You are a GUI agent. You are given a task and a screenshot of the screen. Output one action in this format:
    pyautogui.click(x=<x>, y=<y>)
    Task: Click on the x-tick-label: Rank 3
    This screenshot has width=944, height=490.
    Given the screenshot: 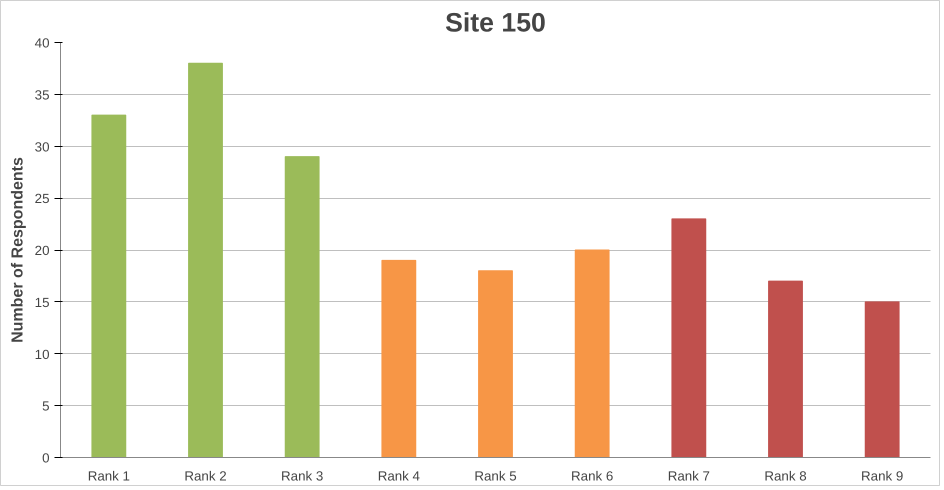 What is the action you would take?
    pyautogui.click(x=302, y=476)
    